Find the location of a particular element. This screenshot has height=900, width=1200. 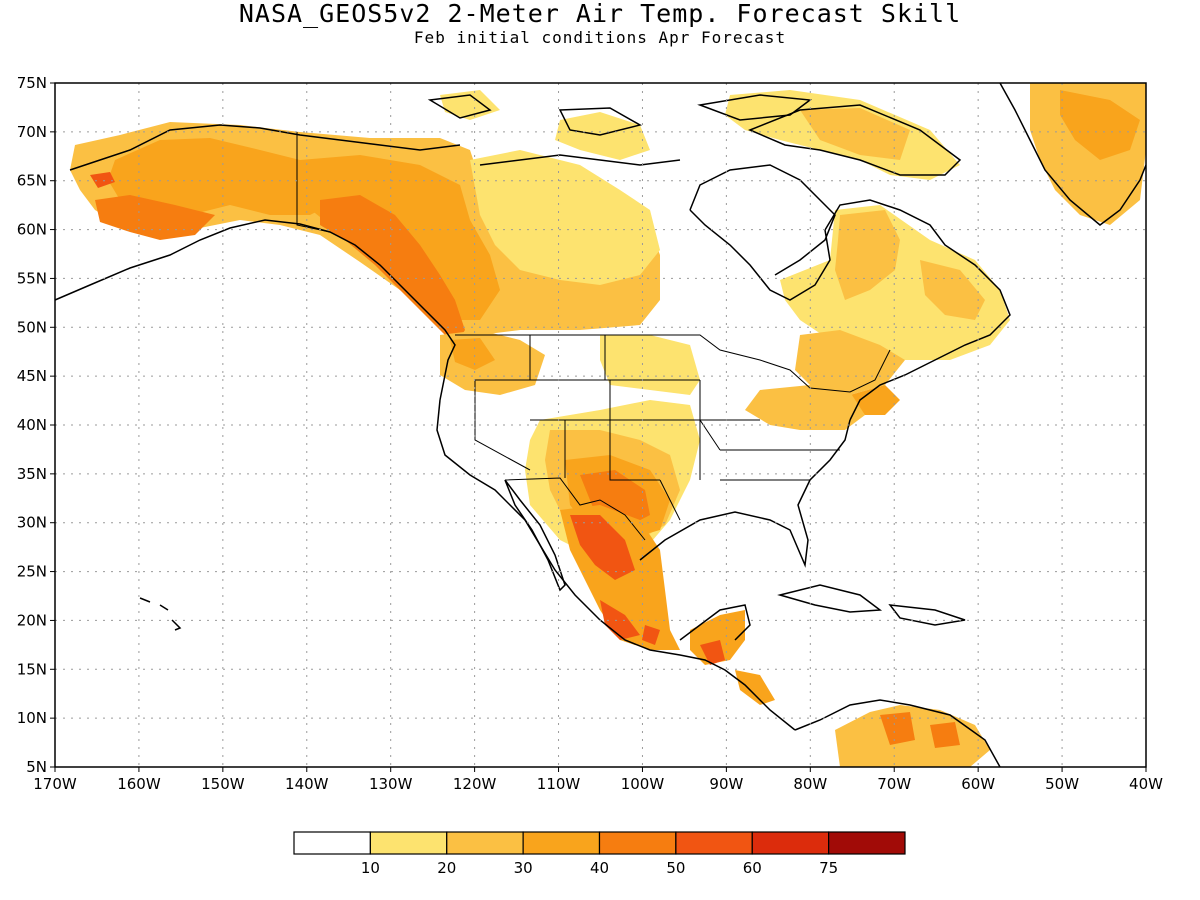

x-tick-label: 50W is located at coordinates (1062, 784).